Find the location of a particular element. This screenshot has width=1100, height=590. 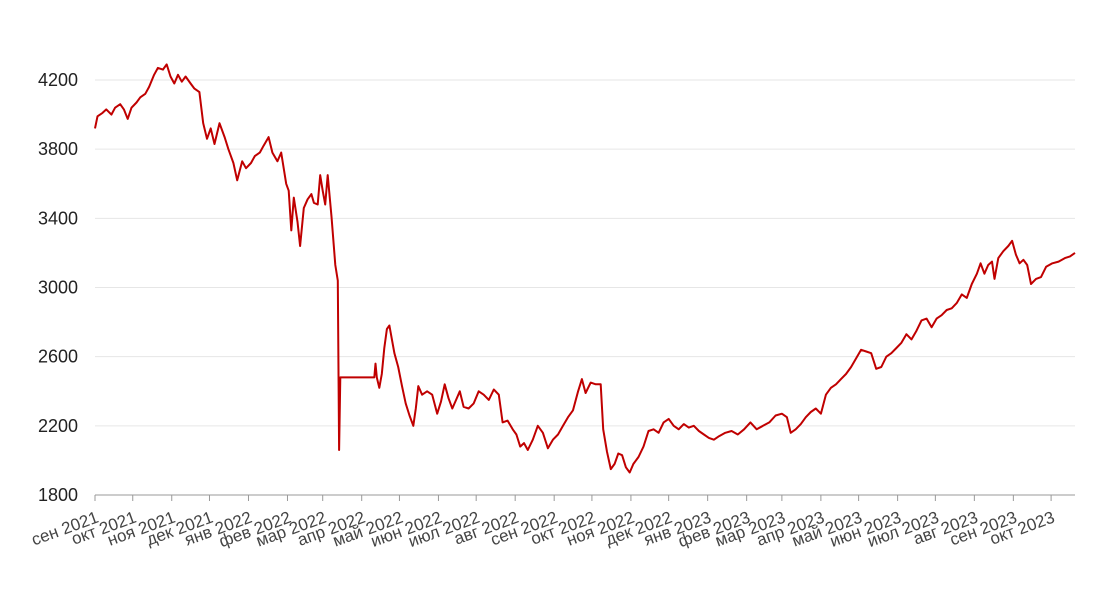

y-tick-label: 1800 is located at coordinates (58, 495).